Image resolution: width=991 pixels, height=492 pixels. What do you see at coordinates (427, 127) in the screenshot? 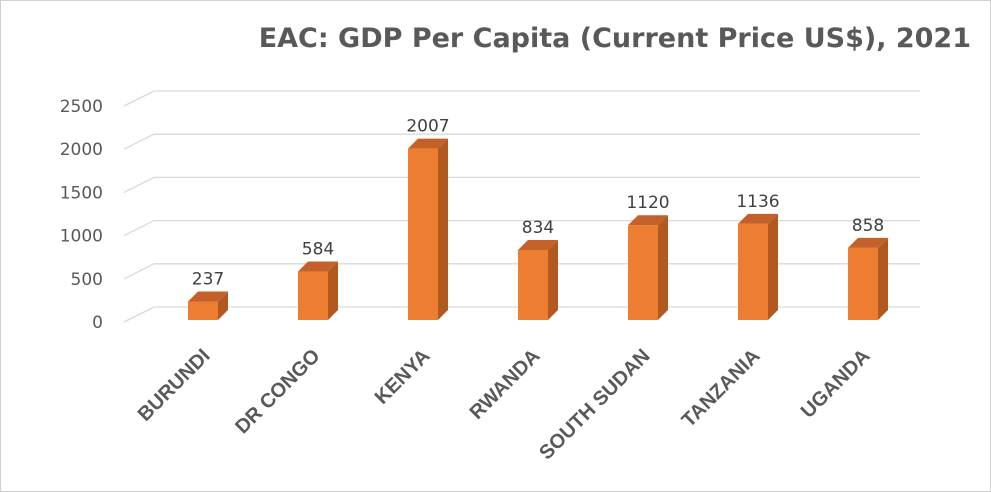
I see `data-label: 2007` at bounding box center [427, 127].